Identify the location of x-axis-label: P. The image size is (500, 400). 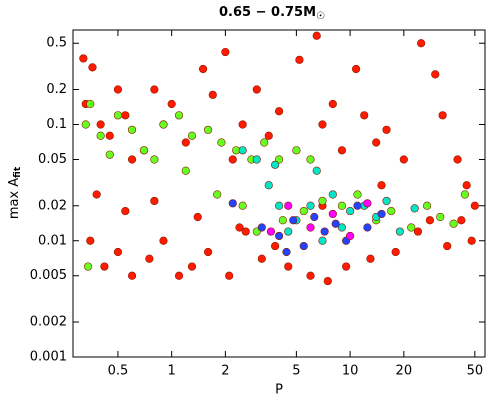
(279, 390).